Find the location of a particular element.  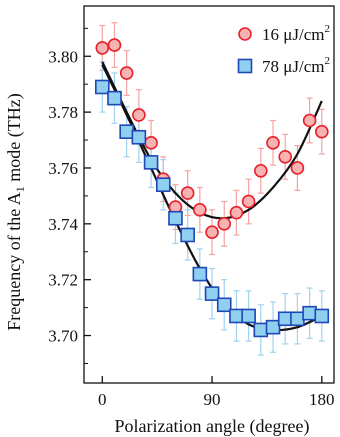

legend-label-main: 78 μJ/cm is located at coordinates (293, 66).